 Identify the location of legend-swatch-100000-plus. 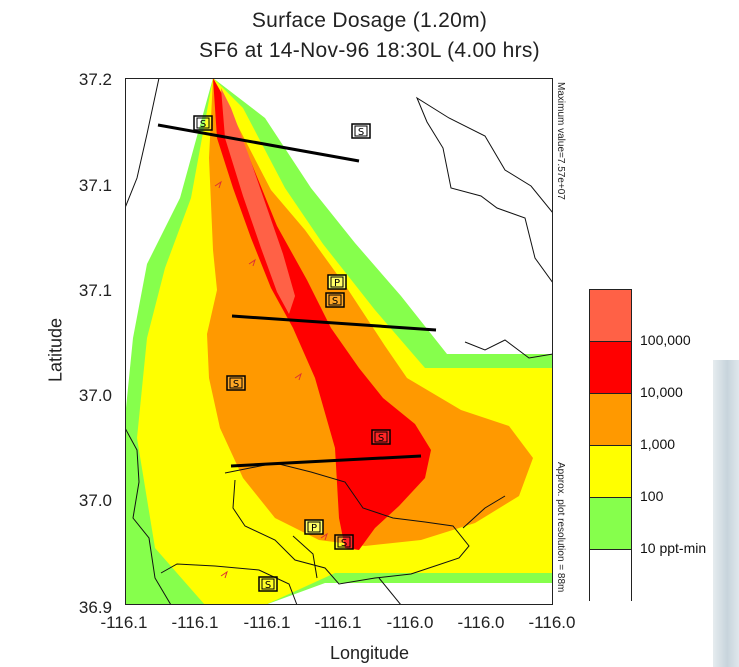
(610, 315).